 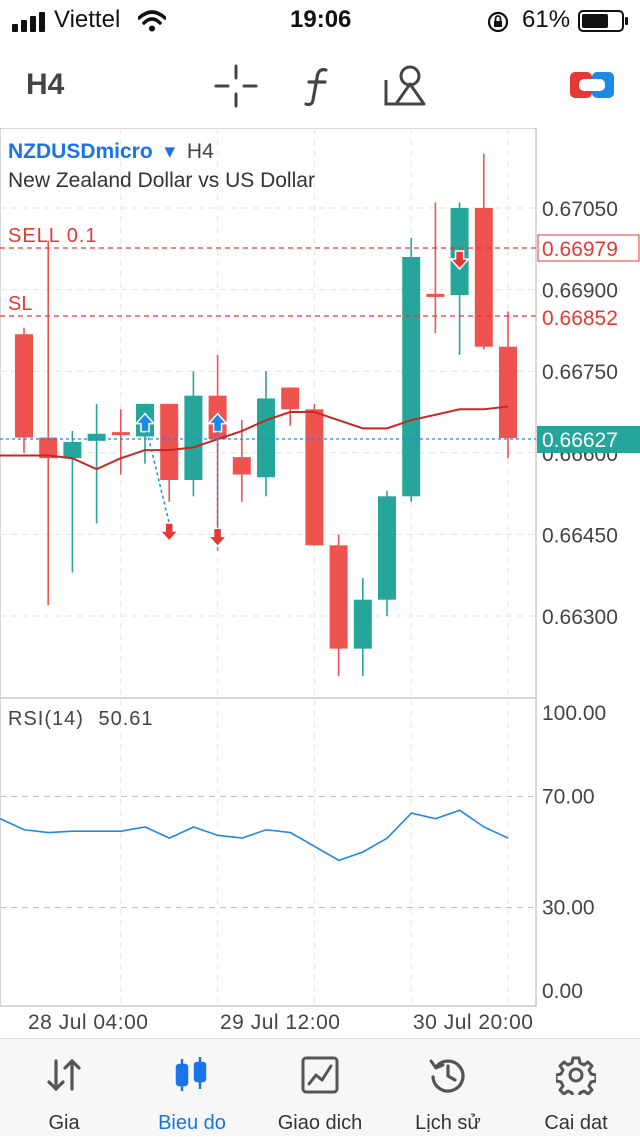 What do you see at coordinates (546, 19) in the screenshot?
I see `battery-percent: 61%` at bounding box center [546, 19].